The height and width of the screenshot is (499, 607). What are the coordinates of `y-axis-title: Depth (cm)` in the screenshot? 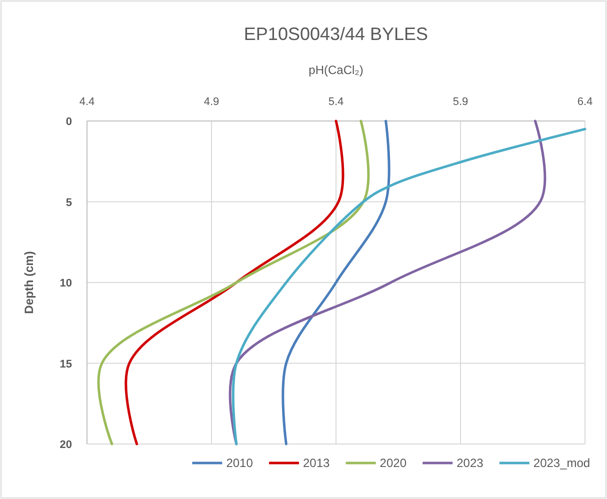 It's located at (29, 282).